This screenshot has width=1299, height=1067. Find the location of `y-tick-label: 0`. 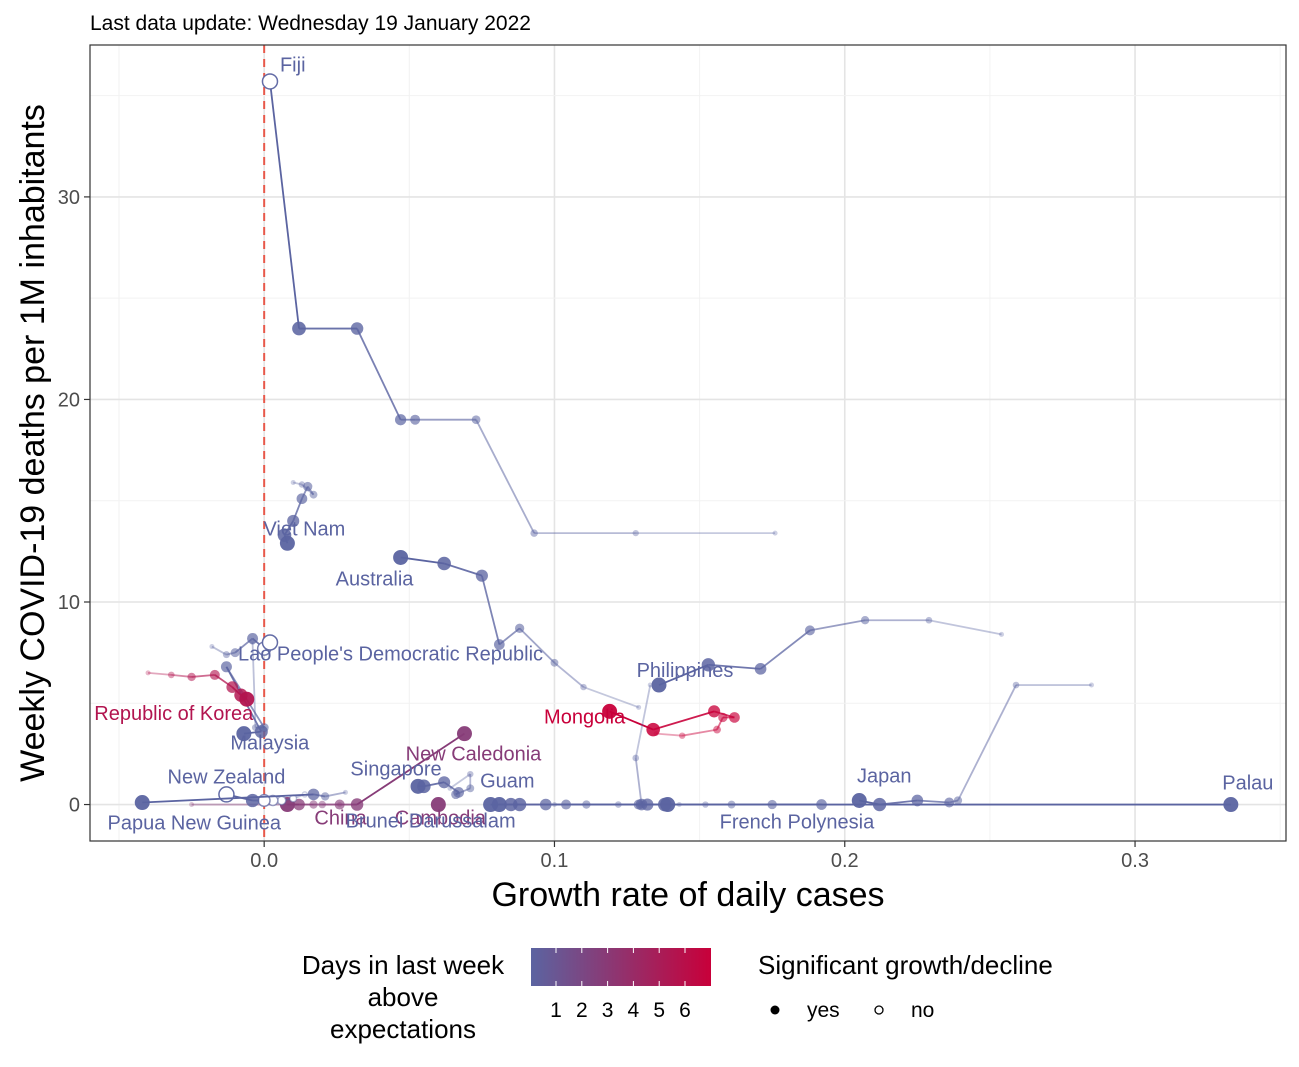

y-tick-label: 0 is located at coordinates (74, 806).